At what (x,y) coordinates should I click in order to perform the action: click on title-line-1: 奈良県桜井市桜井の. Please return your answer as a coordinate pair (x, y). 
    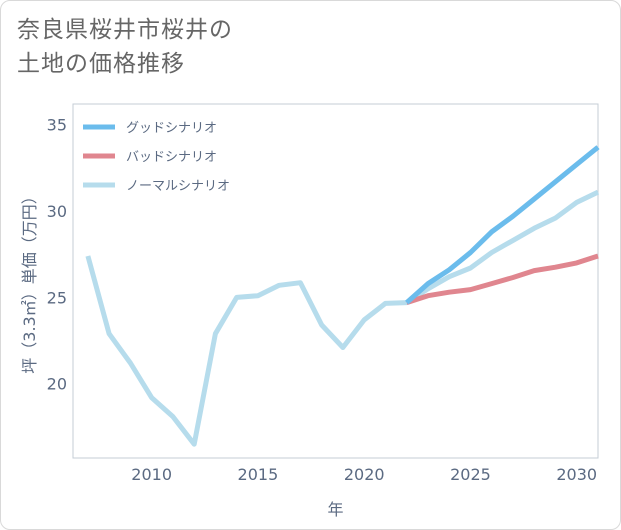
    Looking at the image, I should click on (125, 30).